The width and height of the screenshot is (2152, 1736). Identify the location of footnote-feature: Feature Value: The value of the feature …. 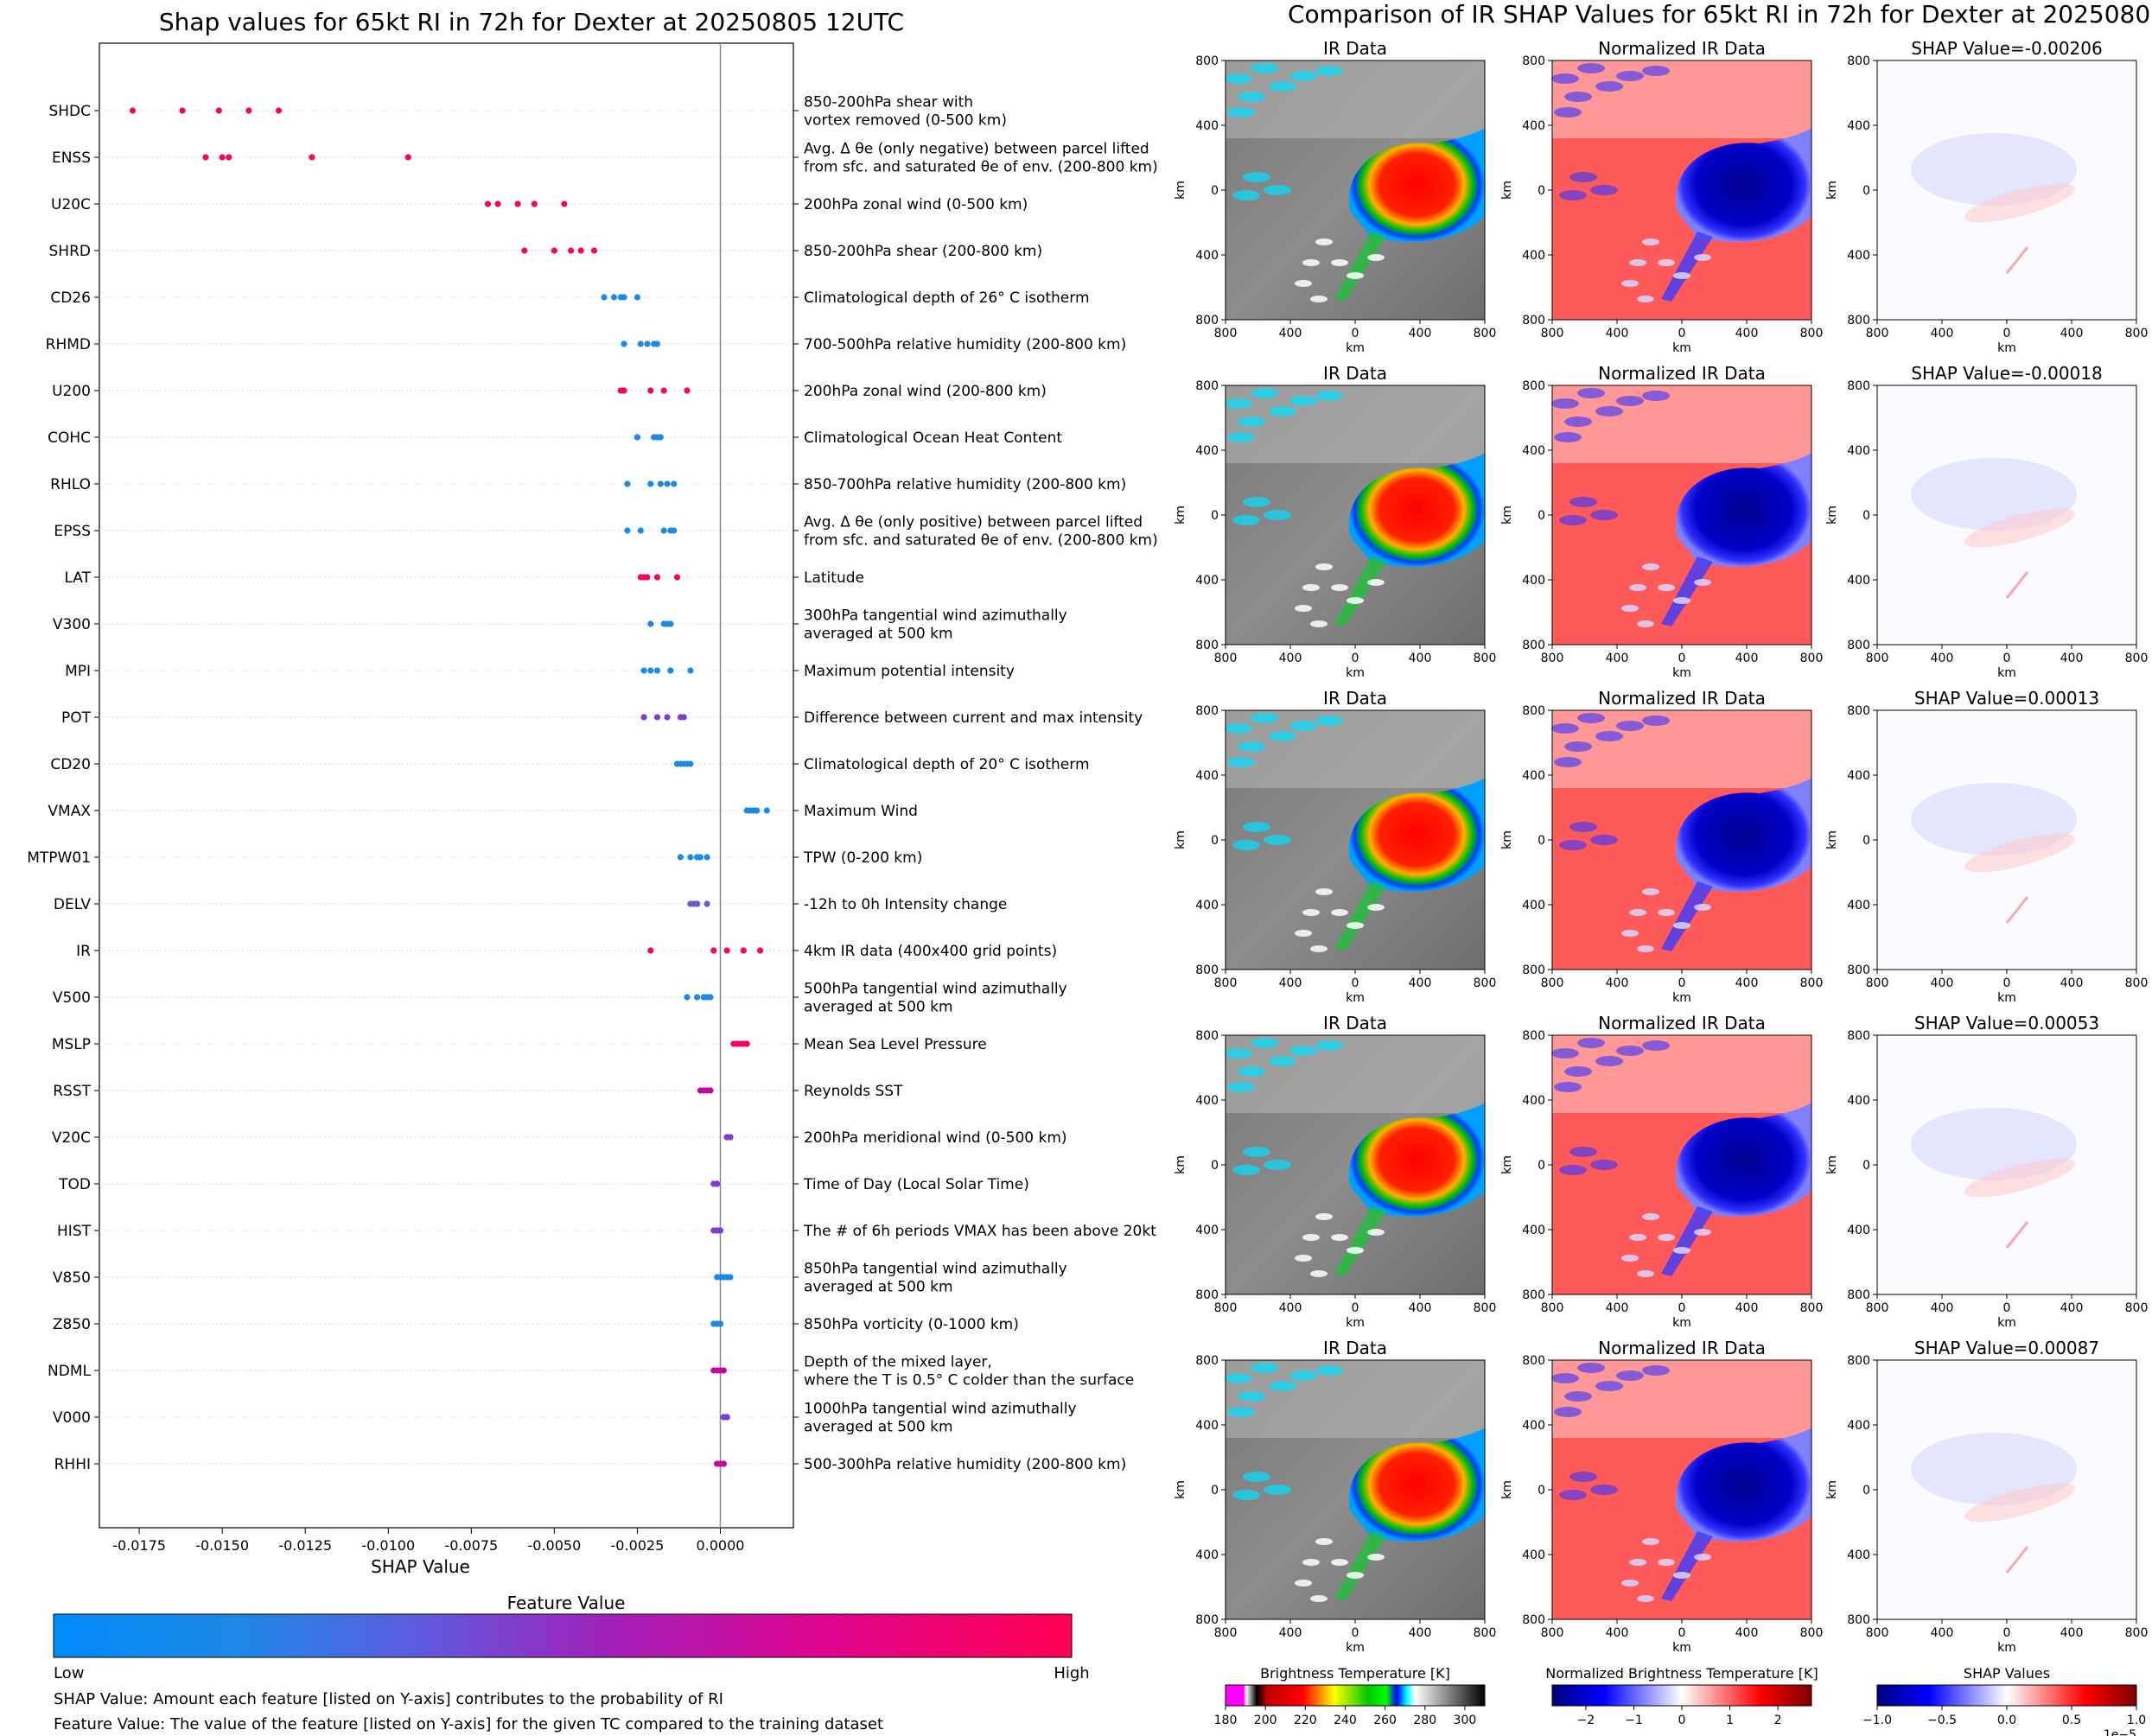
(468, 1724).